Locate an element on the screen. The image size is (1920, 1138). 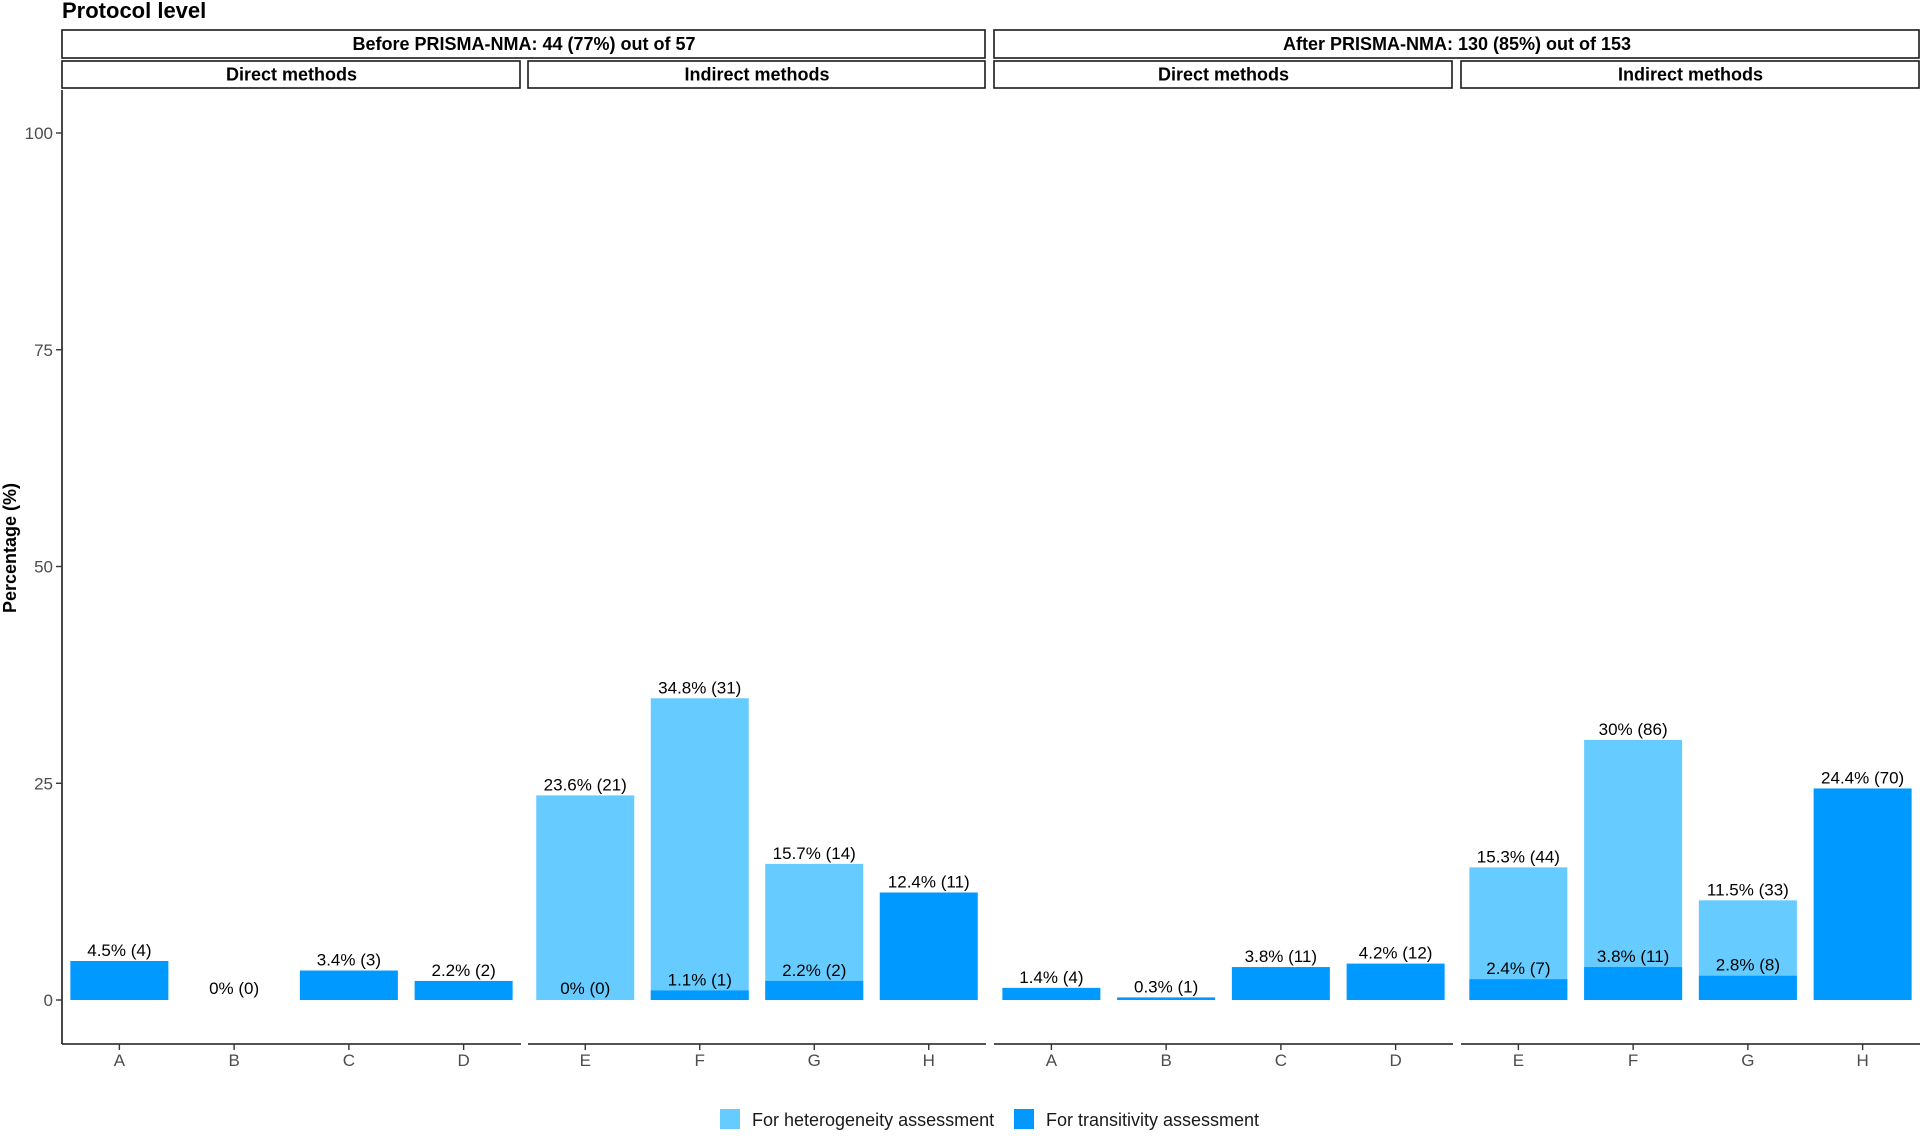
group-strip-label: Before PRISMA-NMA: 44 (77%) out of 57 is located at coordinates (523, 44).